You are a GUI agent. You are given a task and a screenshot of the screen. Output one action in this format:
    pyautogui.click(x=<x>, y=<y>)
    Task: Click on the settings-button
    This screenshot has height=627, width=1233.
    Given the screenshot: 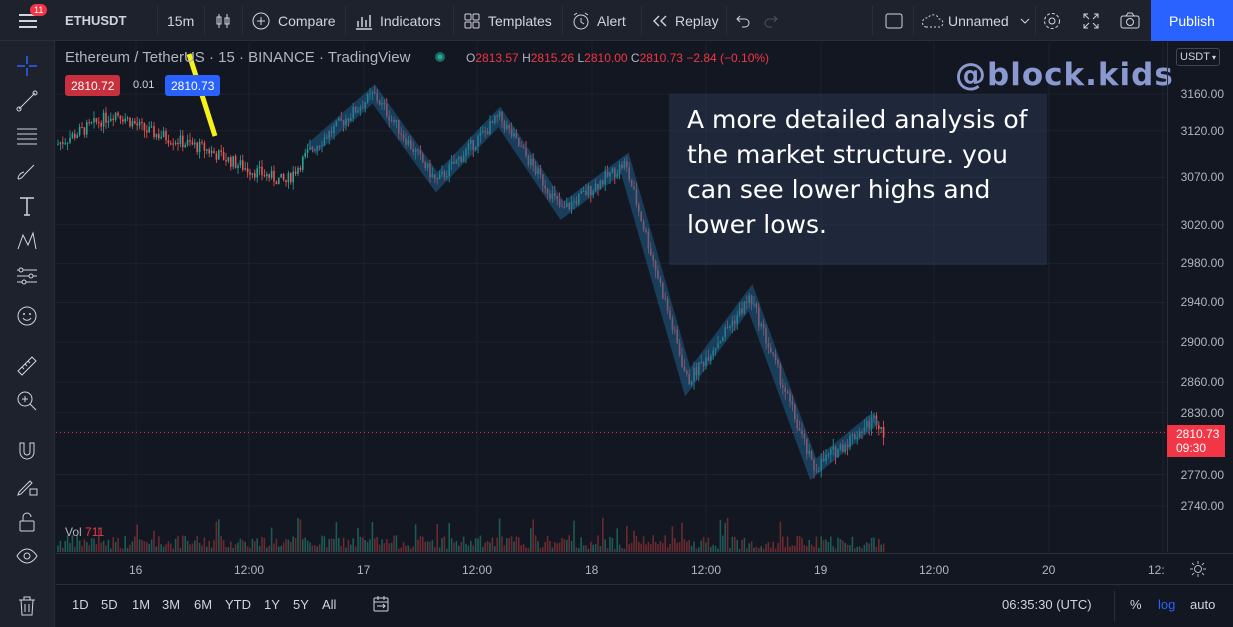 What is the action you would take?
    pyautogui.click(x=1052, y=20)
    